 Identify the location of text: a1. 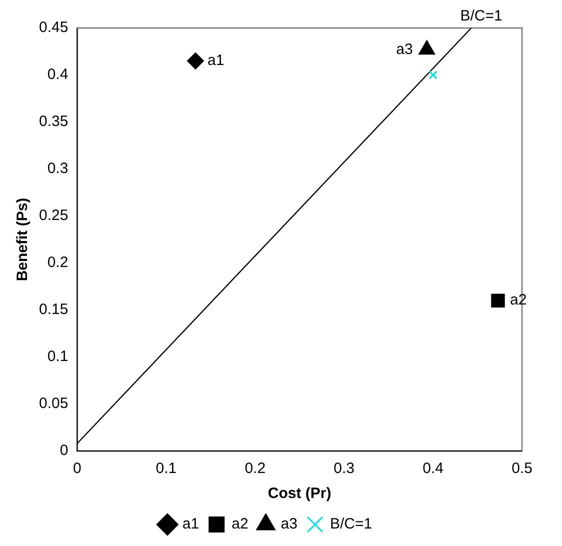
(216, 61).